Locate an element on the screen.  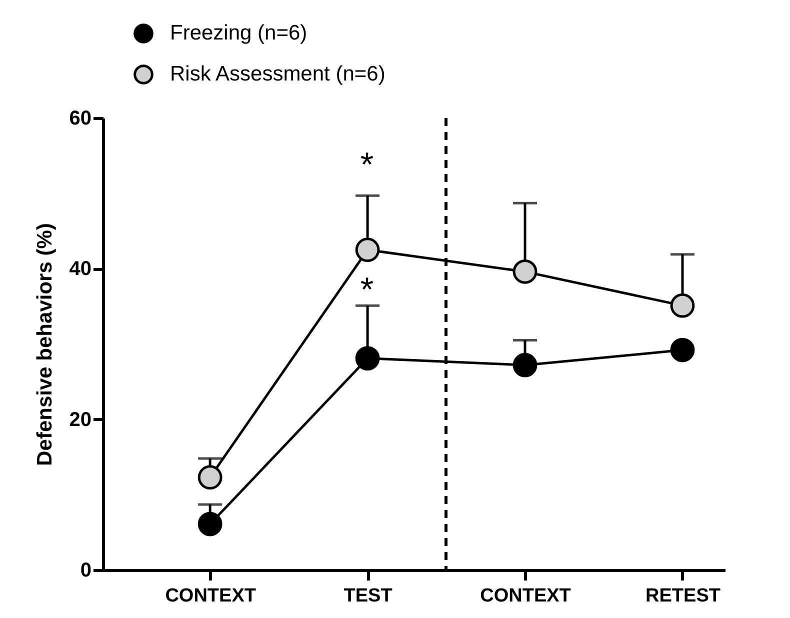
y-tick-label: 0 is located at coordinates (86, 571).